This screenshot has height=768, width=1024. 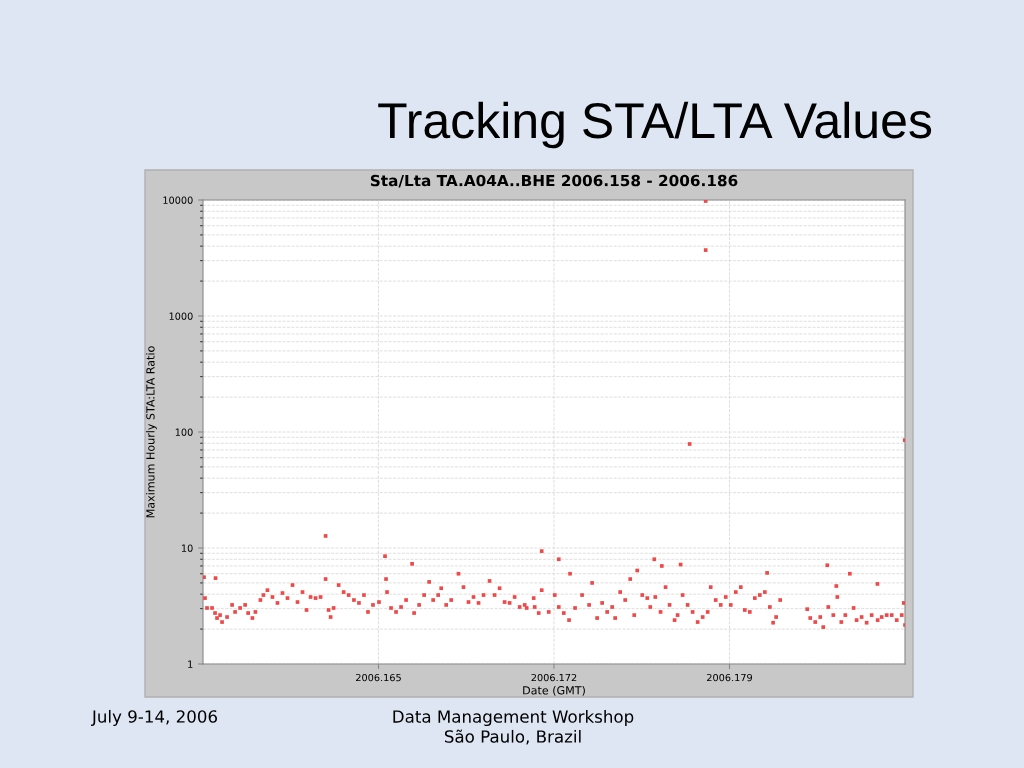 I want to click on y-tick-label: 10000, so click(x=178, y=200).